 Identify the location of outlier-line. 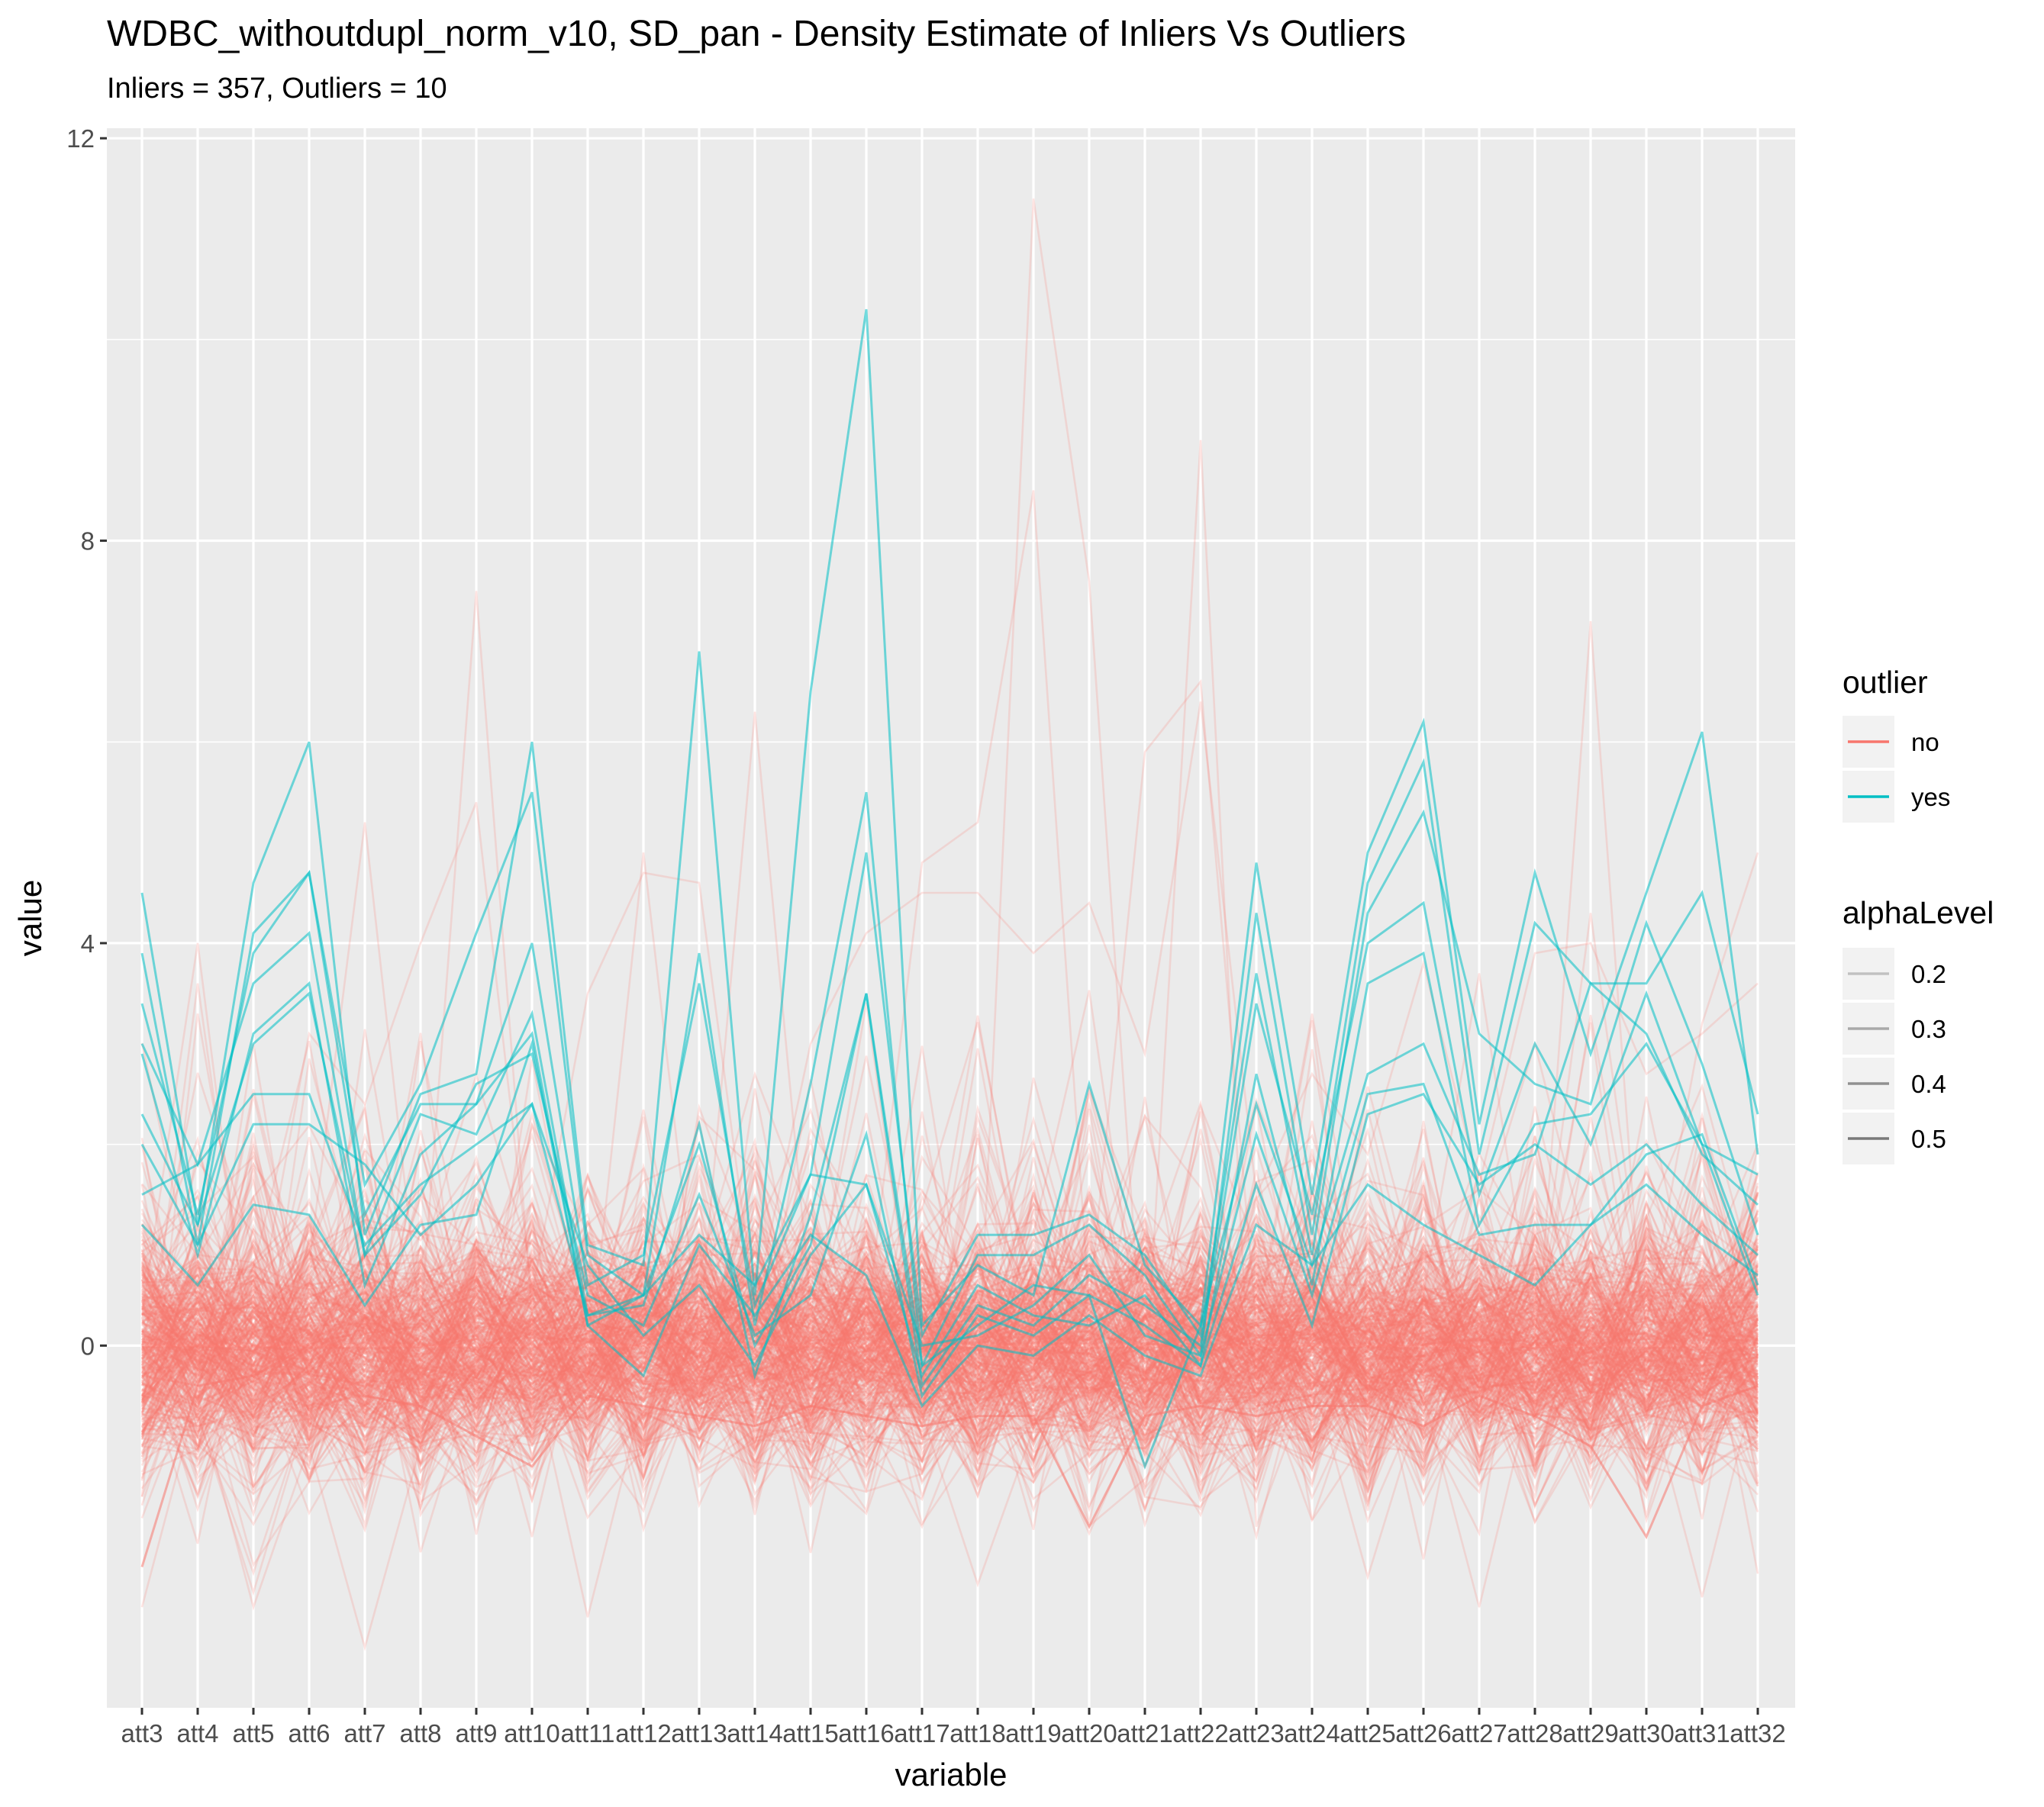
(950, 1235).